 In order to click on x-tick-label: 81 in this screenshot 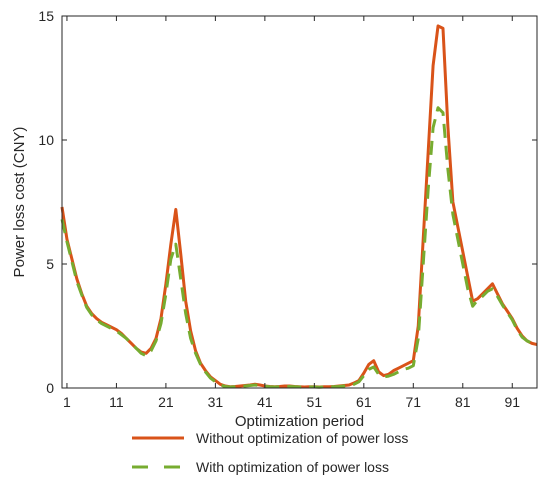, I will do `click(463, 402)`.